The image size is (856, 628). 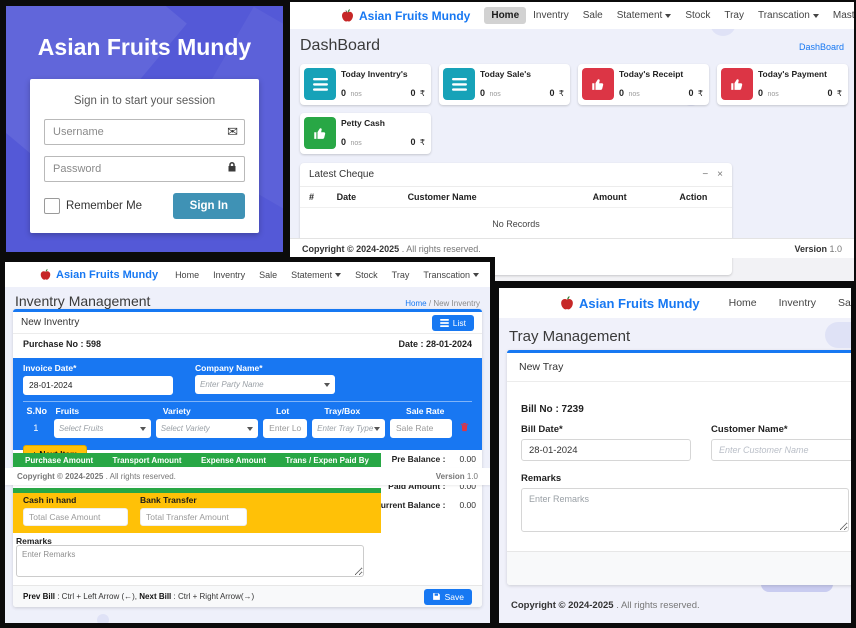 What do you see at coordinates (232, 384) in the screenshot?
I see `select-placeholder: Enter Party Name` at bounding box center [232, 384].